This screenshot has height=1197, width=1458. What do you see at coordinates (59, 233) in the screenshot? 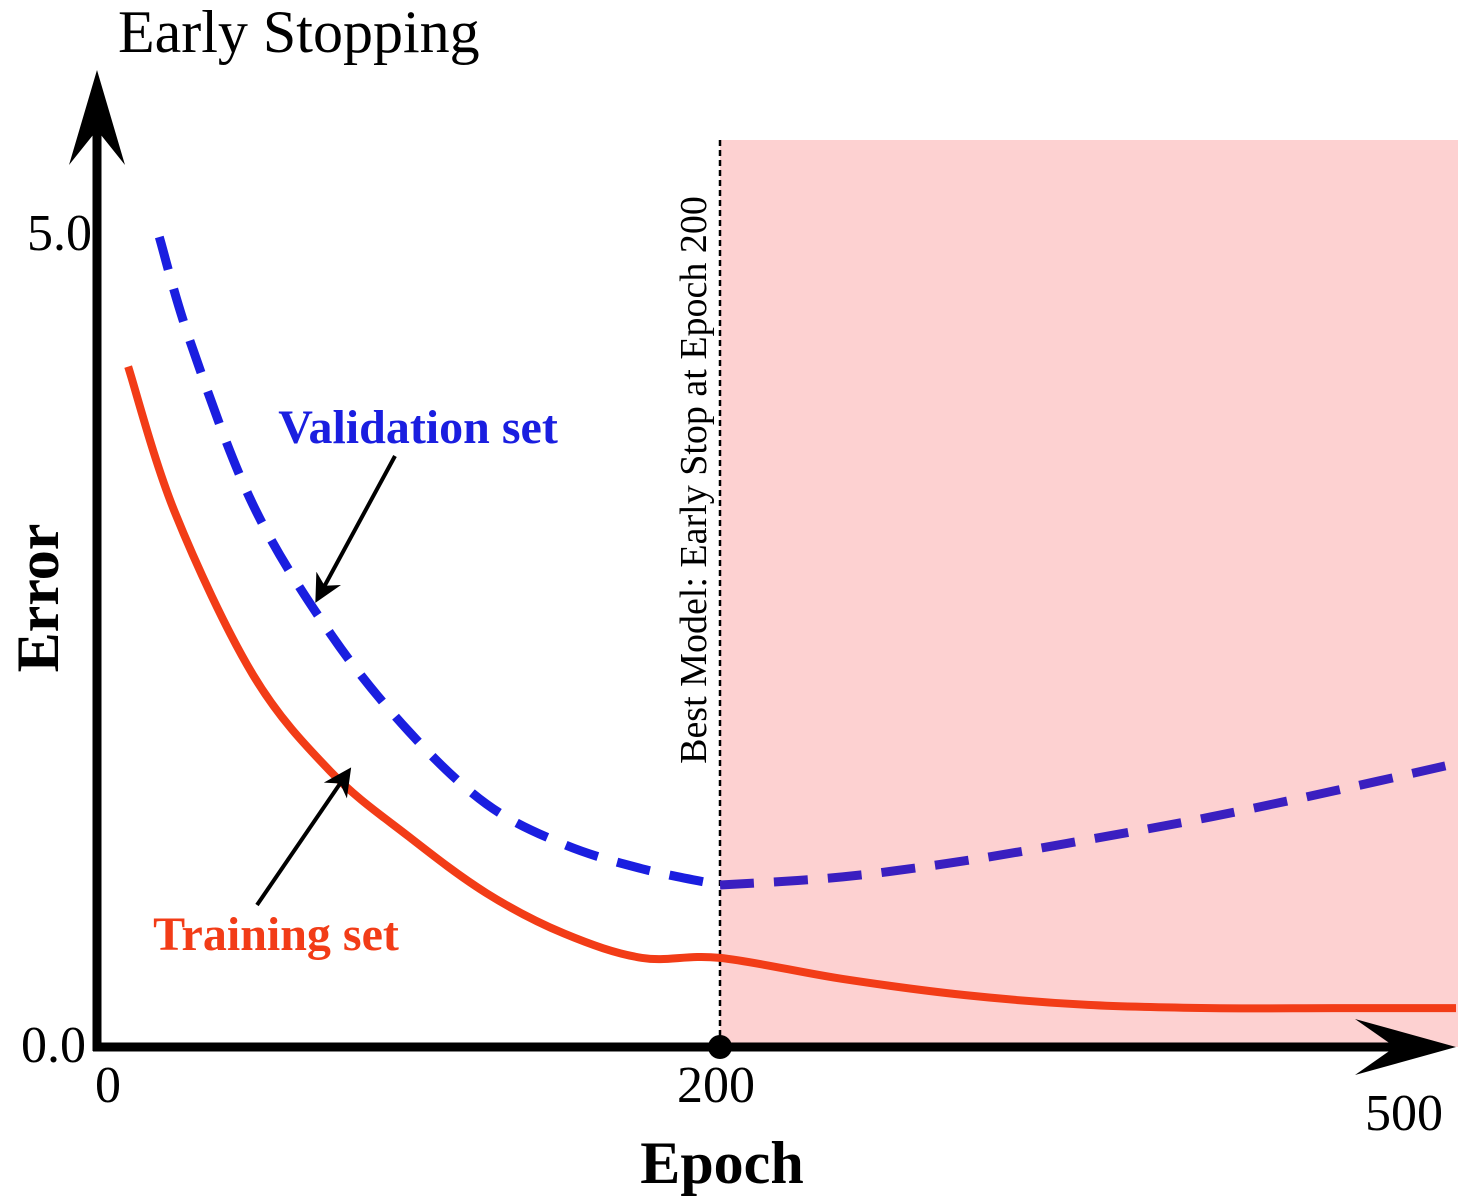
I see `y-tick-label: 5.0` at bounding box center [59, 233].